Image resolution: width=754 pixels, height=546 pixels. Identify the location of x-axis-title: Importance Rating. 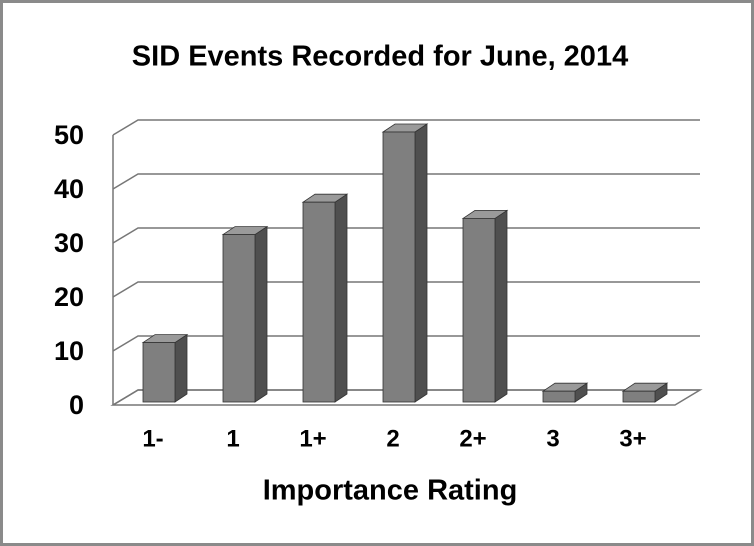
(390, 491).